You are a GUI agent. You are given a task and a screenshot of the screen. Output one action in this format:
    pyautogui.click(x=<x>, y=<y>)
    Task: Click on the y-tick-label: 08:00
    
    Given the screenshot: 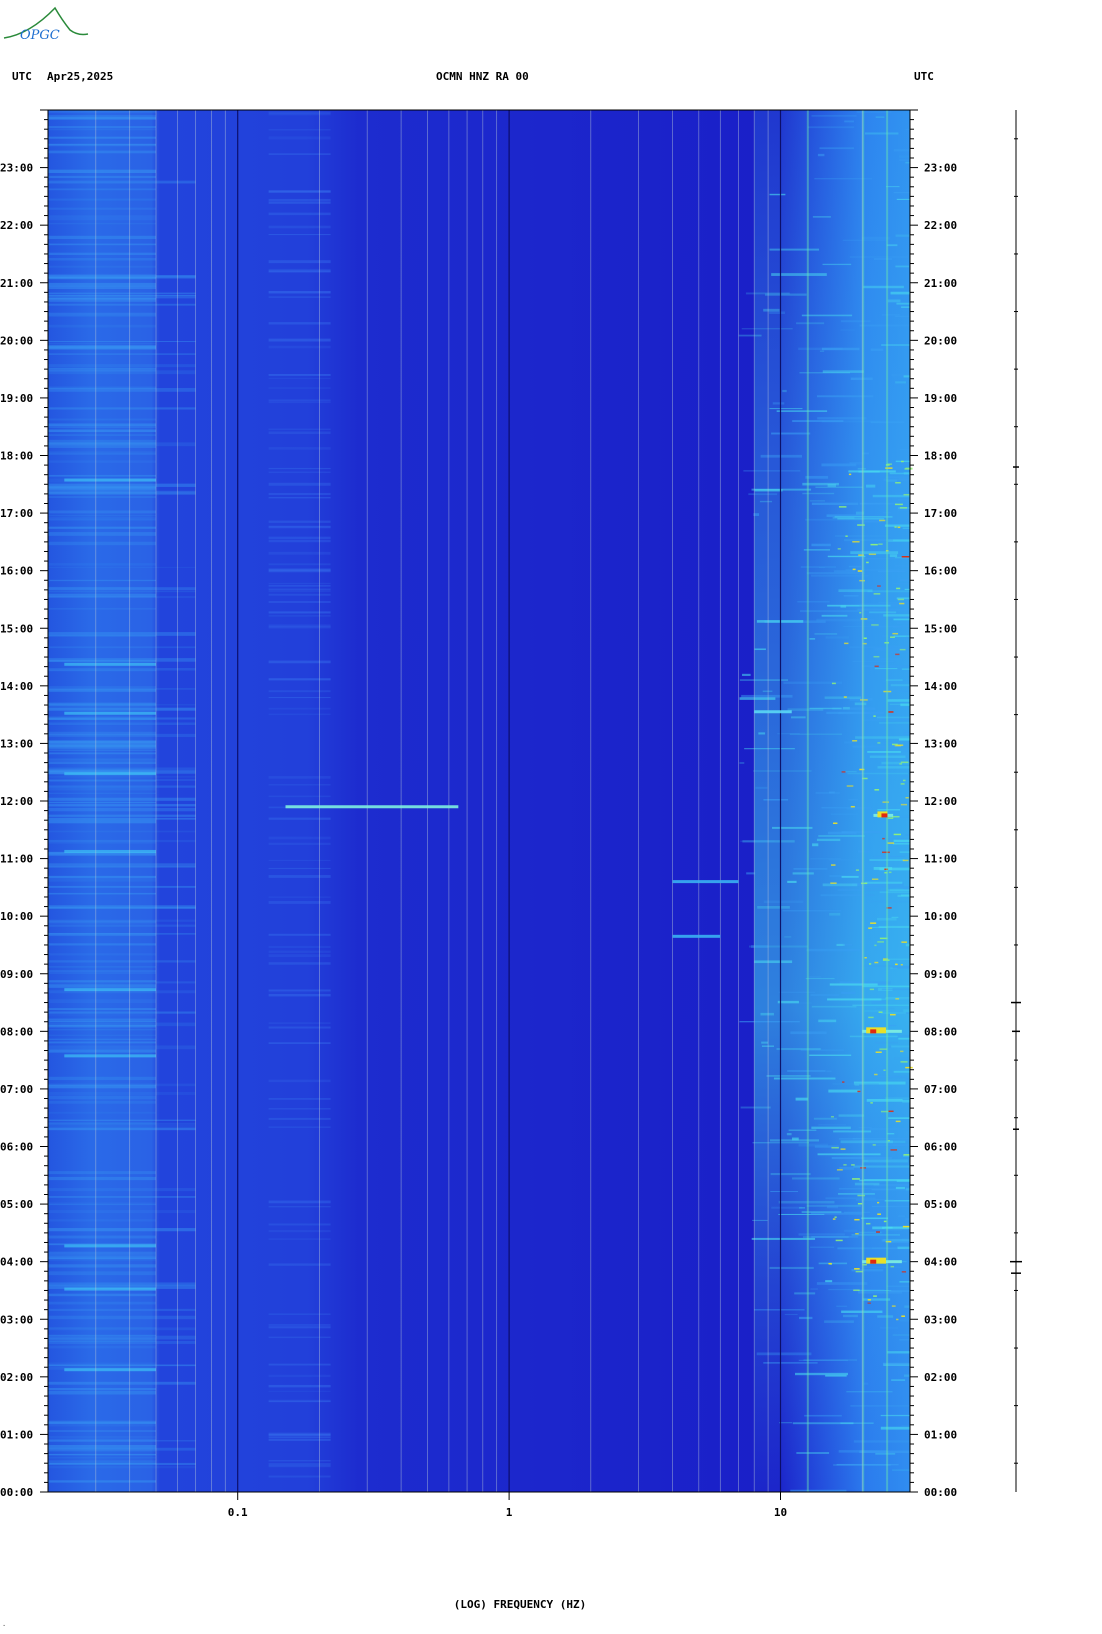 What is the action you would take?
    pyautogui.click(x=940, y=1031)
    